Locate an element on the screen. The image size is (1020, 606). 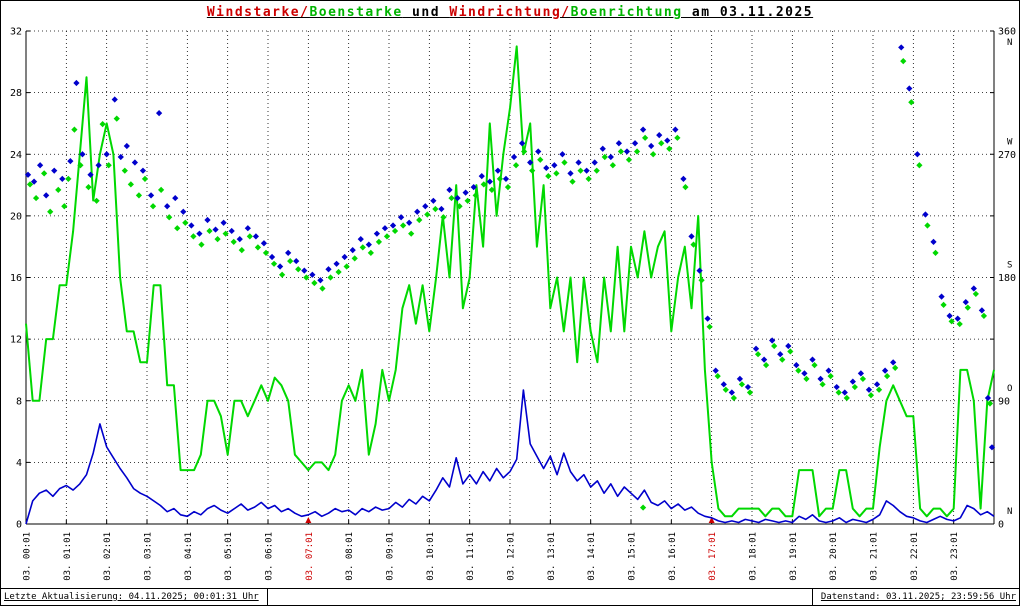
svg-text: 03. 19:01 is located at coordinates (794, 556).